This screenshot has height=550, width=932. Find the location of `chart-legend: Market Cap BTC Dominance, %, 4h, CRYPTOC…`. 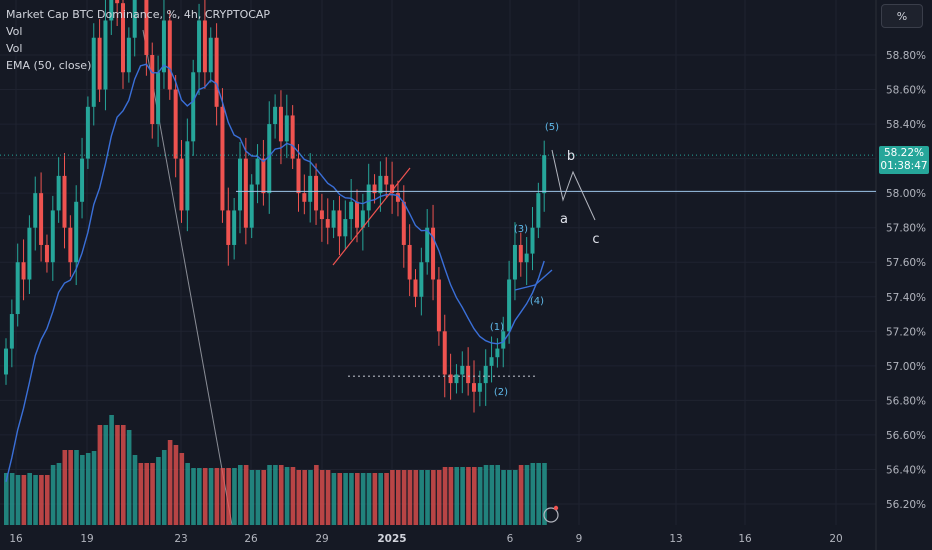

chart-legend: Market Cap BTC Dominance, %, 4h, CRYPTOC… is located at coordinates (138, 40).